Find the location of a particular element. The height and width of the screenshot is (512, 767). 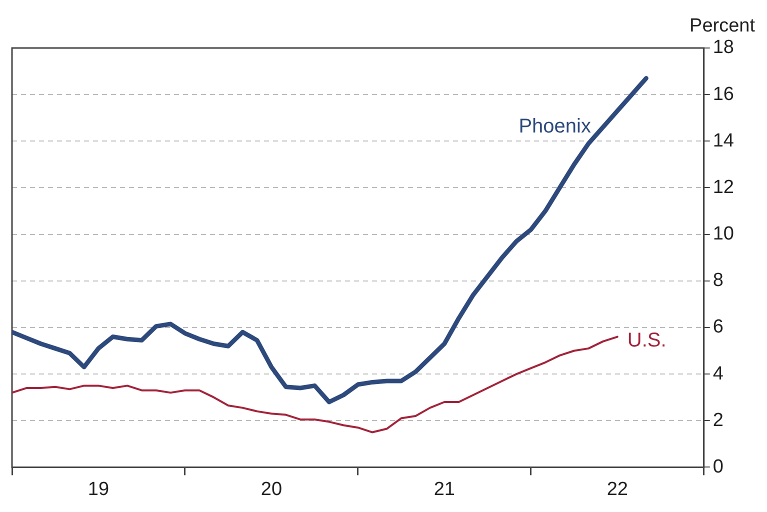

series-label: U.S. is located at coordinates (646, 340).